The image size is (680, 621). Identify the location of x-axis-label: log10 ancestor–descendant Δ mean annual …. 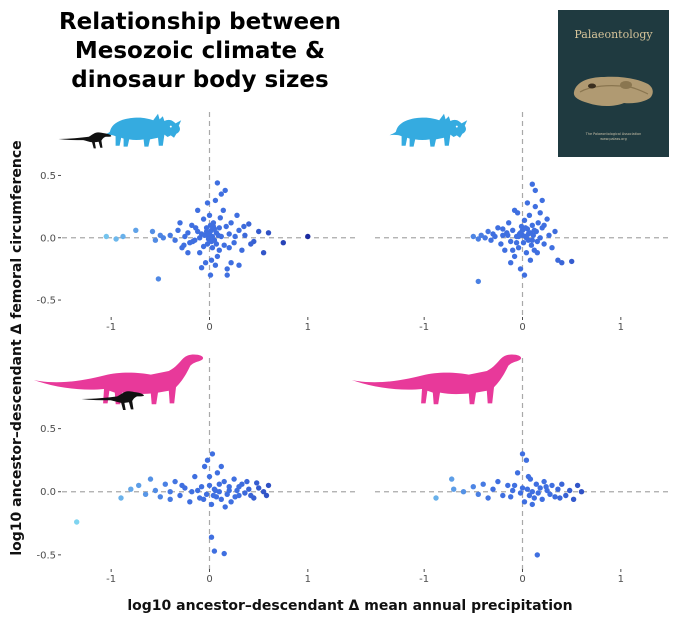
(350, 606).